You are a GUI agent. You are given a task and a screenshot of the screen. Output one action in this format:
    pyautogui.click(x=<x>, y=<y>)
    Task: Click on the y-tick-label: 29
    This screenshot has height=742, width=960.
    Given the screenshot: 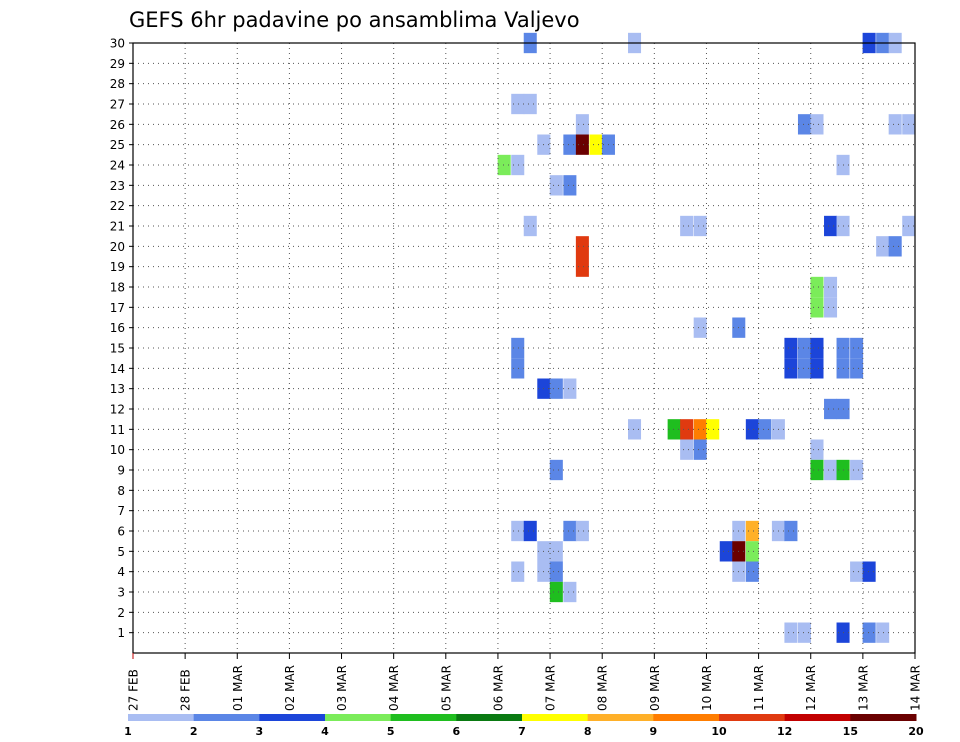 What is the action you would take?
    pyautogui.click(x=117, y=64)
    